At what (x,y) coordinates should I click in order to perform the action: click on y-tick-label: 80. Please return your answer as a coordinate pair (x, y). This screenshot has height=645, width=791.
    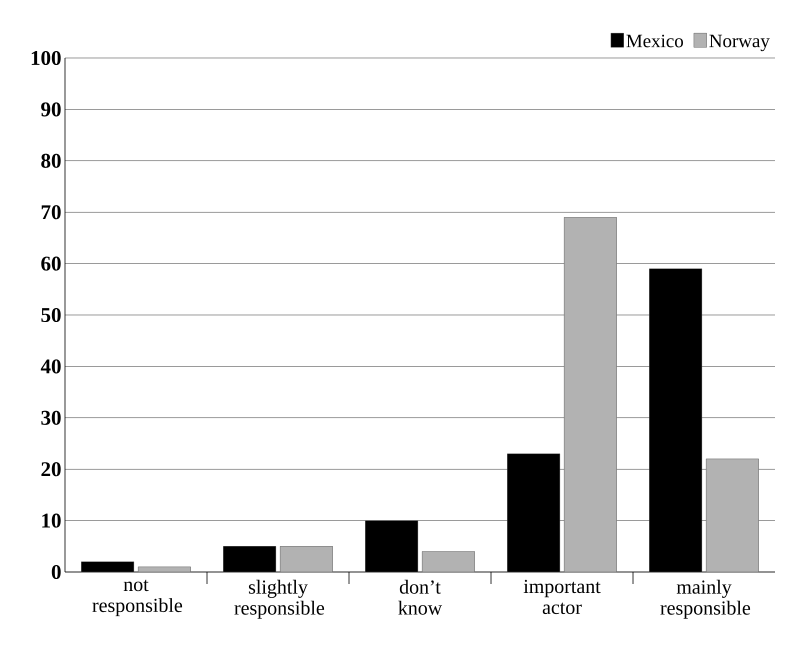
    Looking at the image, I should click on (51, 161).